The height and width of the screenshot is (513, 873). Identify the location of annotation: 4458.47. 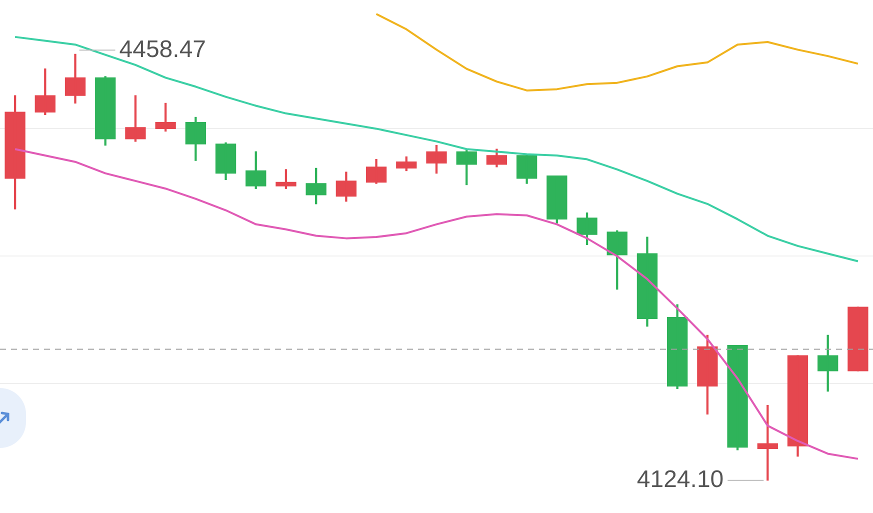
(162, 49).